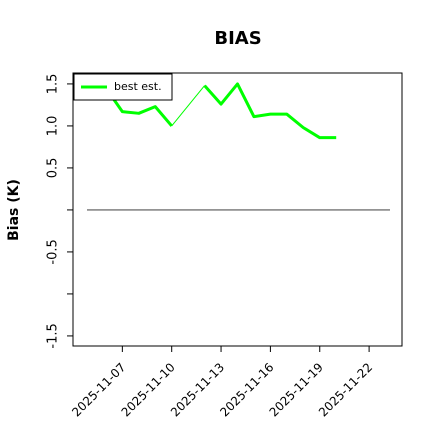 This screenshot has height=444, width=440. I want to click on y-tick-label: 1.0, so click(53, 126).